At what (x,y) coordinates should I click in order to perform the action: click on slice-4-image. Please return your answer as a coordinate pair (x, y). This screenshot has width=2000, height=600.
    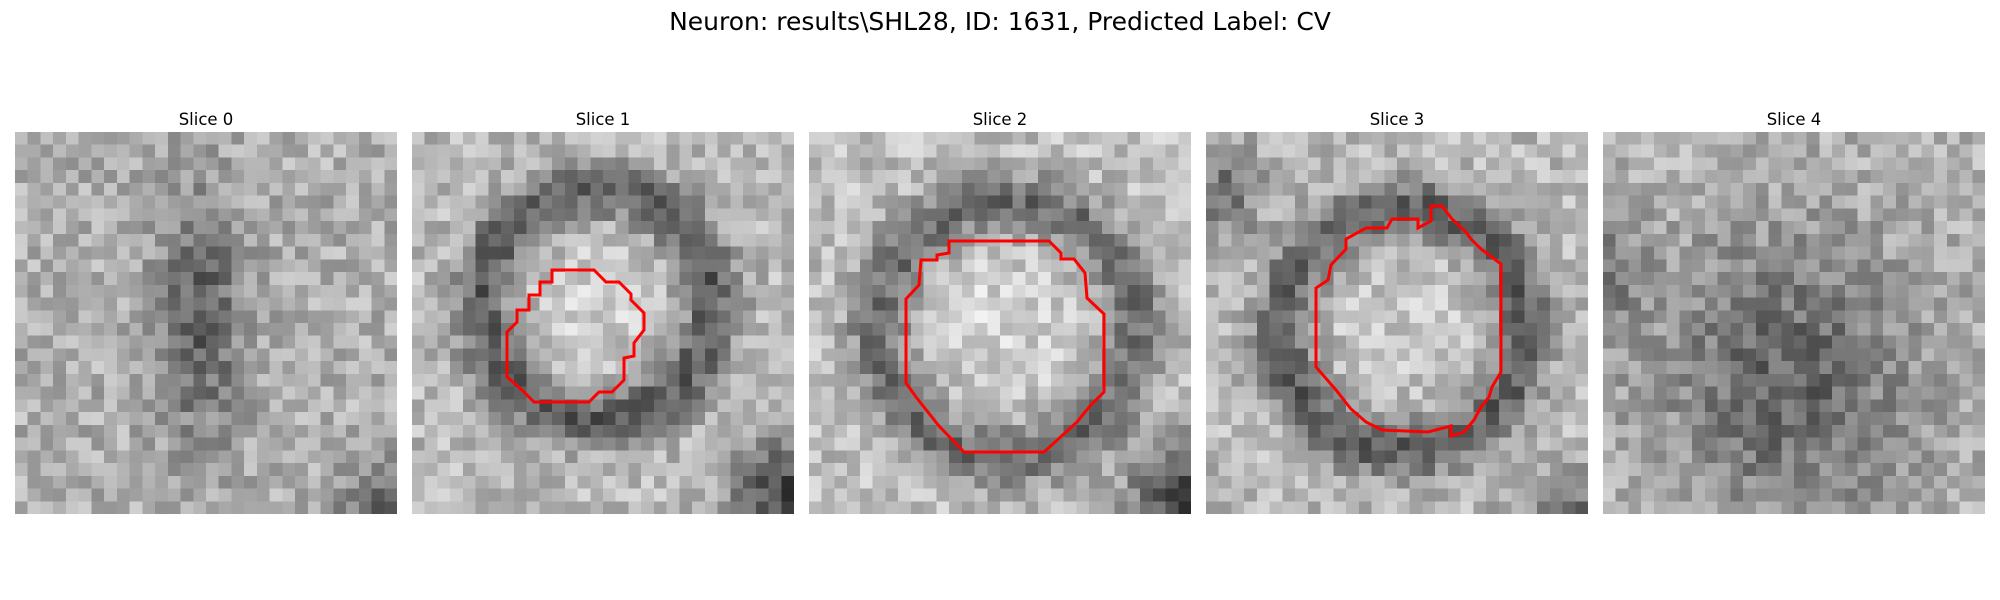
    Looking at the image, I should click on (1794, 323).